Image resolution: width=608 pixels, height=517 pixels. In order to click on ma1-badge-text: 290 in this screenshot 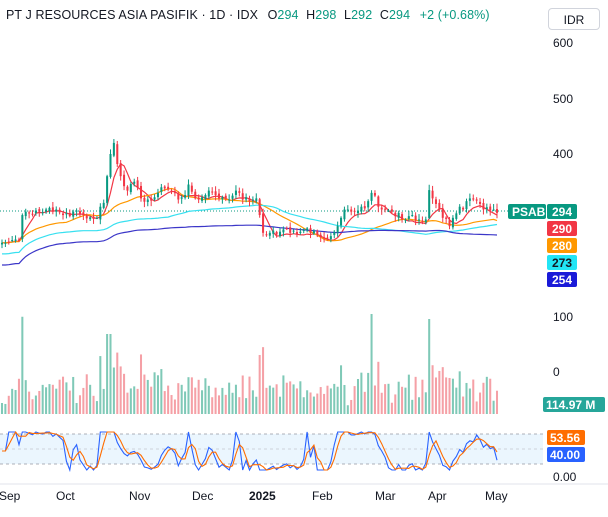, I will do `click(562, 229)`.